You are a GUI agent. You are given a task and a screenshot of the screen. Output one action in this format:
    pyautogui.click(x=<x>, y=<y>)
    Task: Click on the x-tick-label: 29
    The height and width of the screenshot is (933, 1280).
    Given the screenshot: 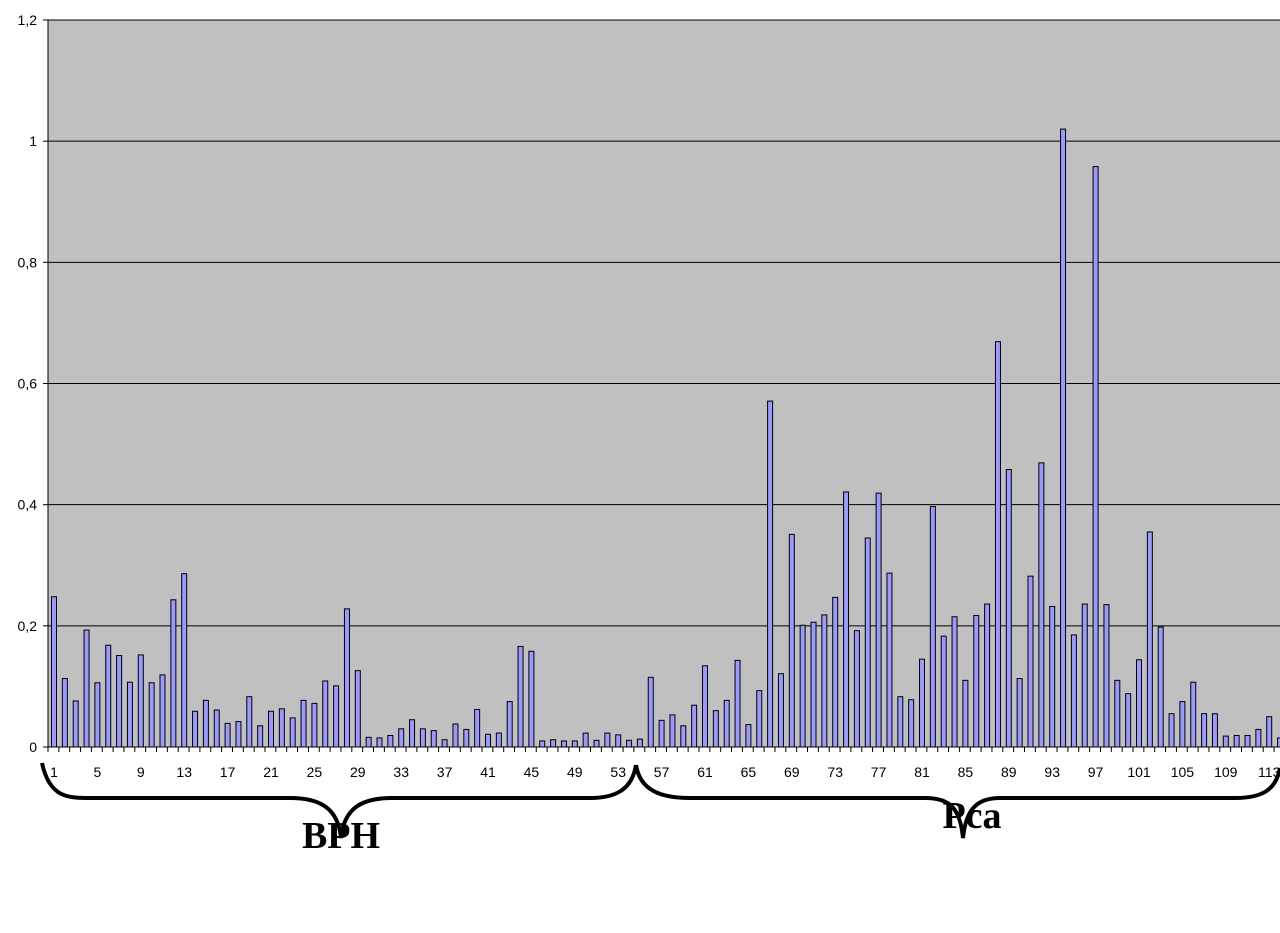 What is the action you would take?
    pyautogui.click(x=358, y=772)
    